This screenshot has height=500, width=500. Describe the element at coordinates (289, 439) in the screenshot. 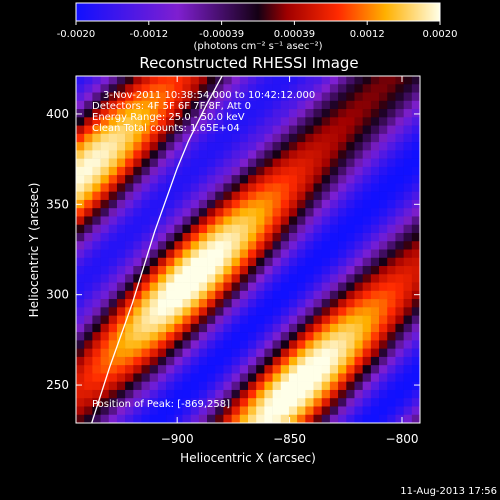

I see `x-tick-label: −850` at that location.